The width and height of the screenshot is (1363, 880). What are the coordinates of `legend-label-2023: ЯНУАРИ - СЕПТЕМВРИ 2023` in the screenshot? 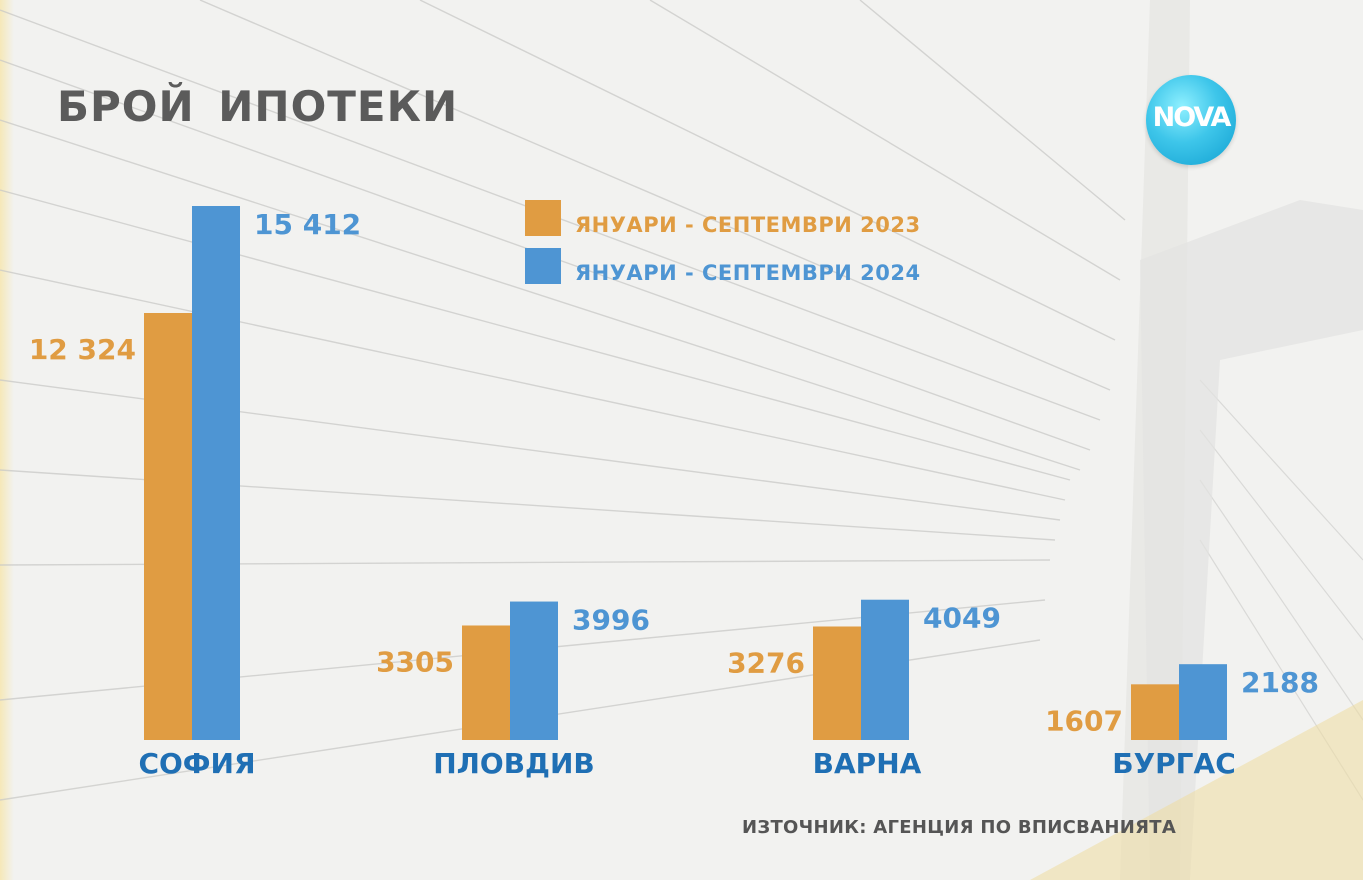 It's located at (748, 225).